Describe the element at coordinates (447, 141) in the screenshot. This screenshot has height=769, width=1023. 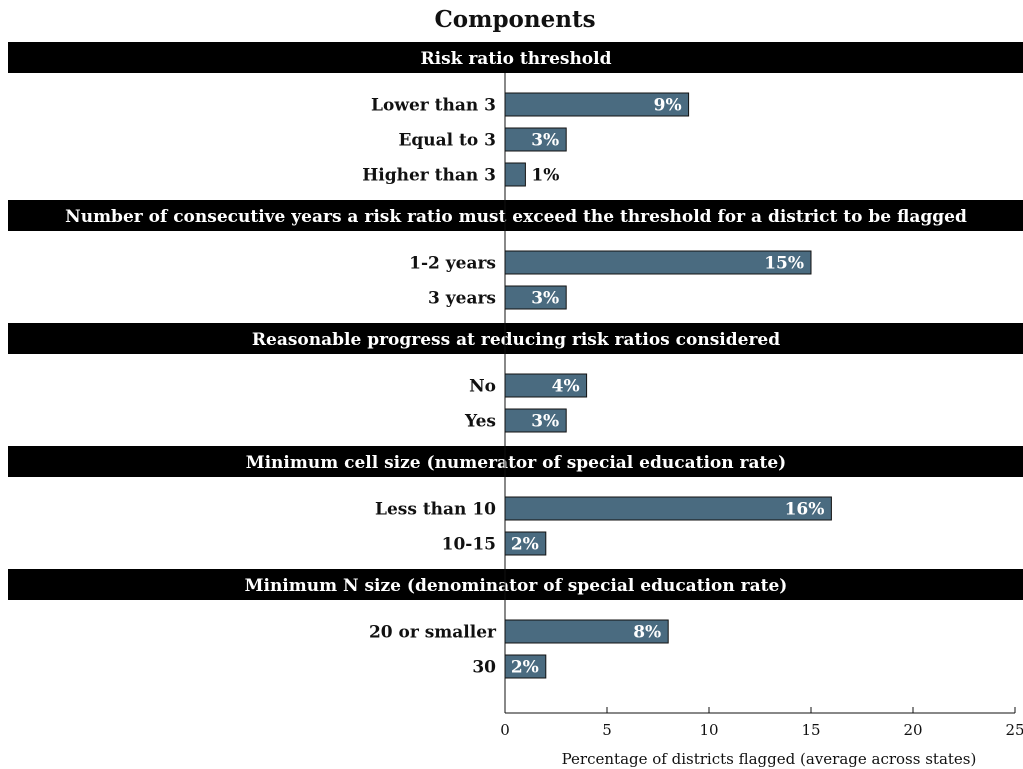
I see `category-label: Equal to 3` at that location.